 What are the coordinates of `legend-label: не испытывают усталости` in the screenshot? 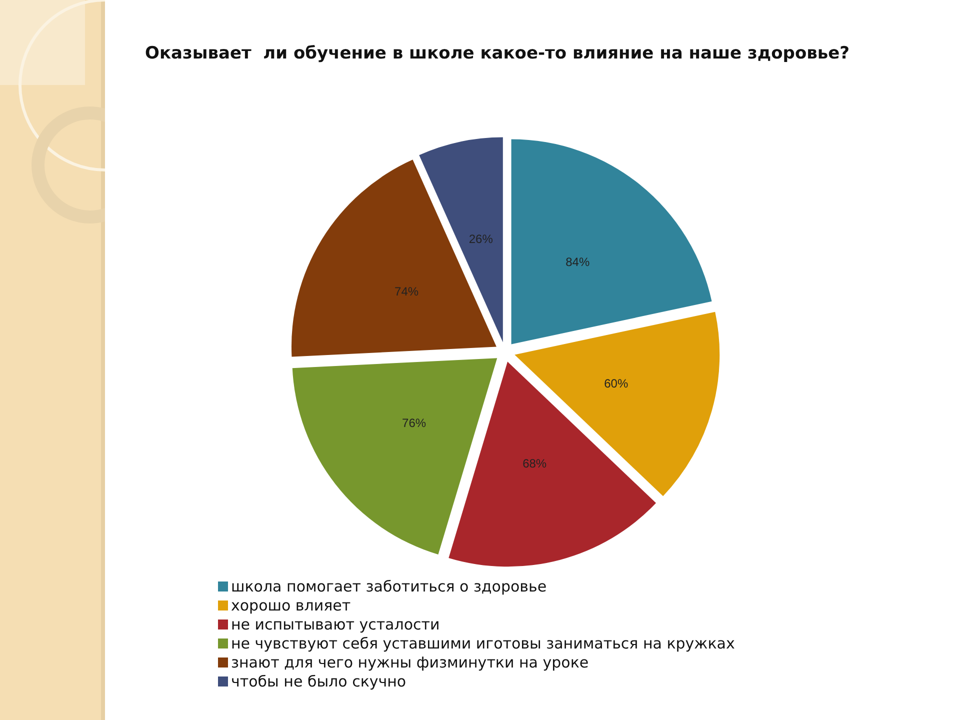 It's located at (335, 625).